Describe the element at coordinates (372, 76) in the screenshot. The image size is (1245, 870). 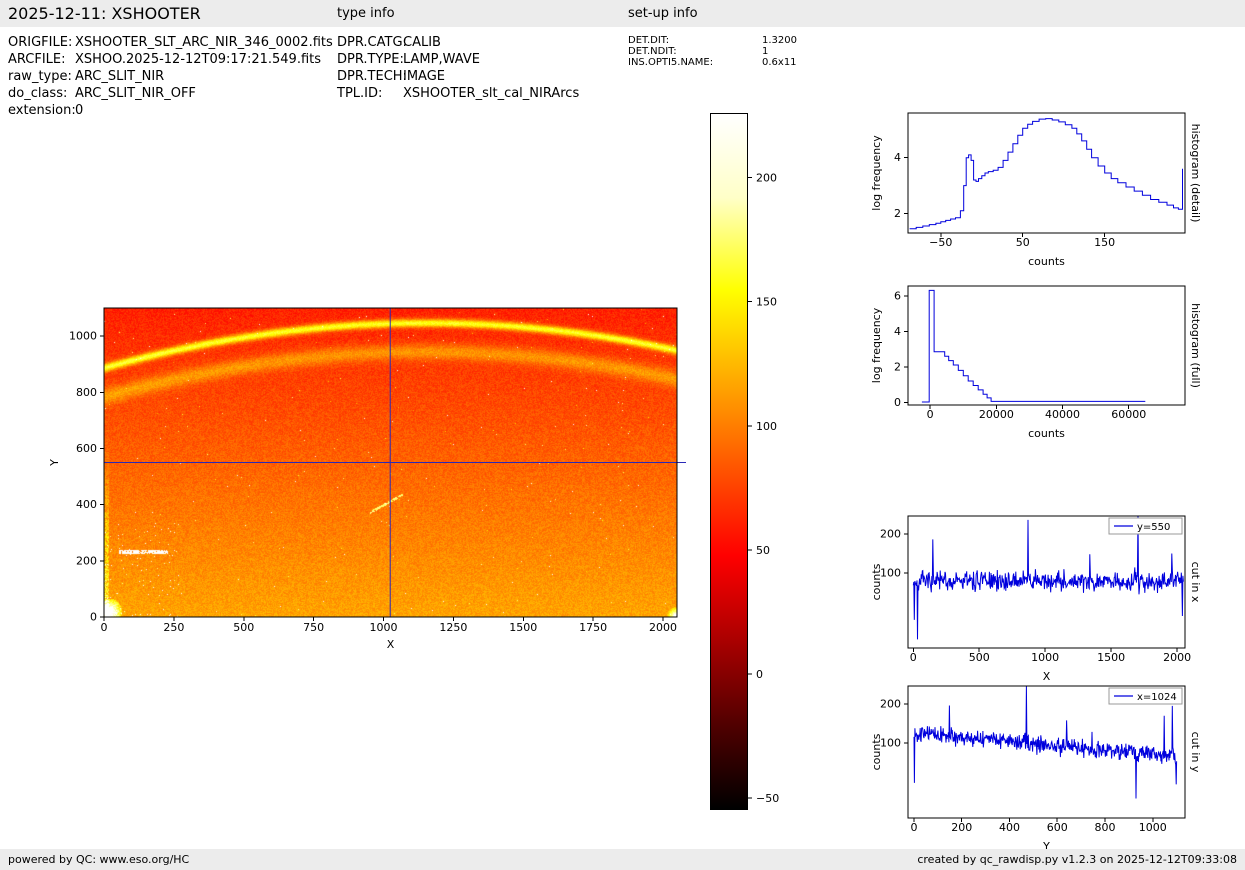
I see `meta-key: DPR.TECH:` at that location.